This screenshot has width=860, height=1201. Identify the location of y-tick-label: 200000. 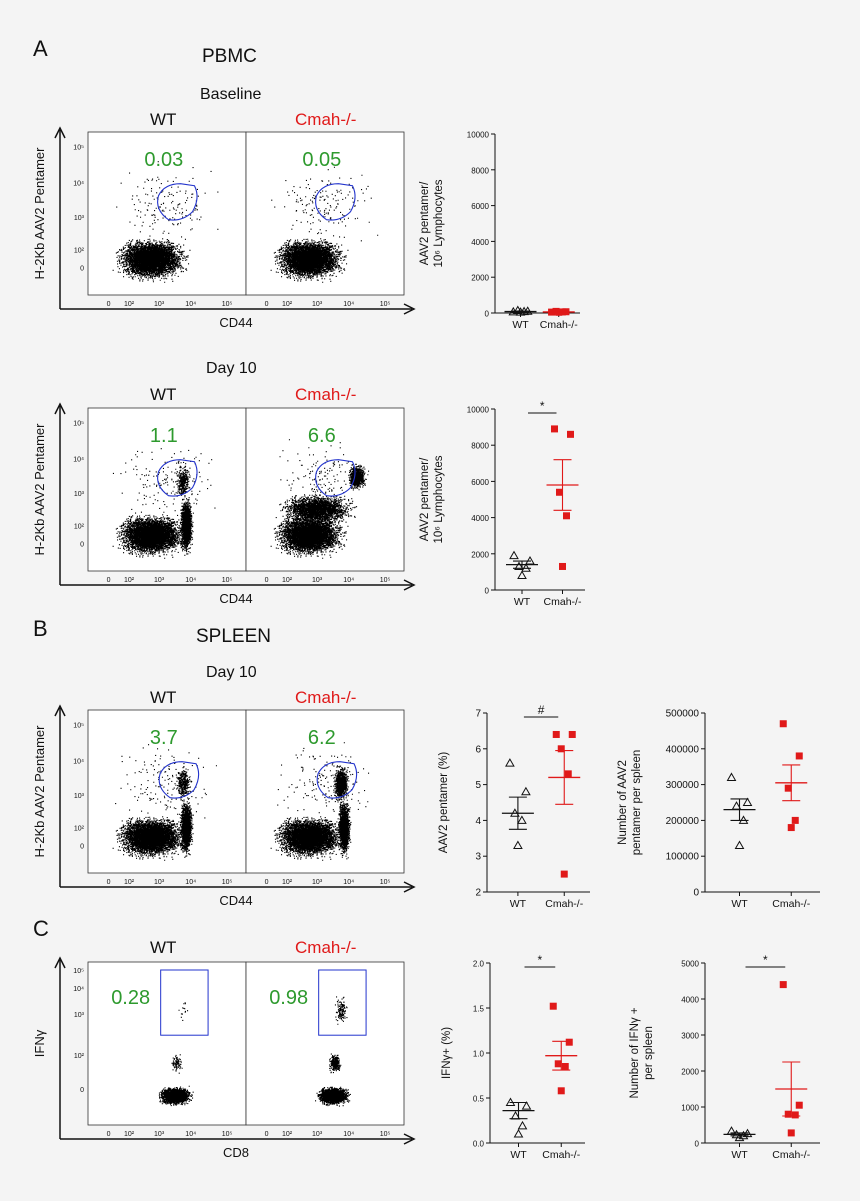
(683, 821).